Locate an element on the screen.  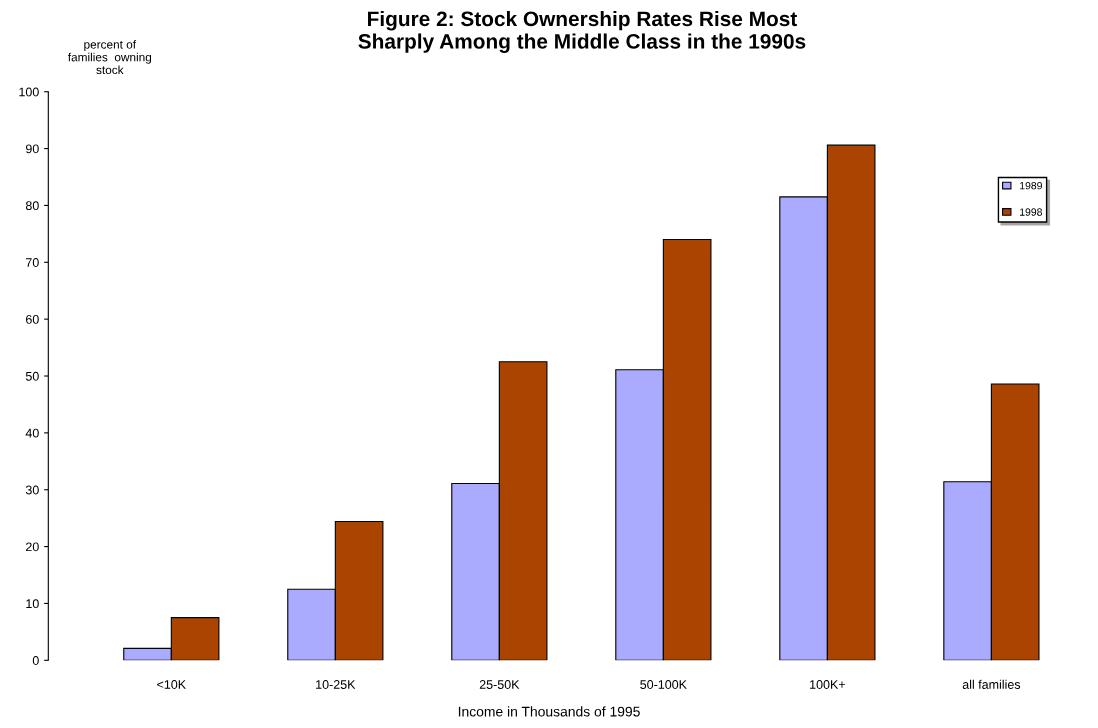
y-tick-label: 70 is located at coordinates (32, 262).